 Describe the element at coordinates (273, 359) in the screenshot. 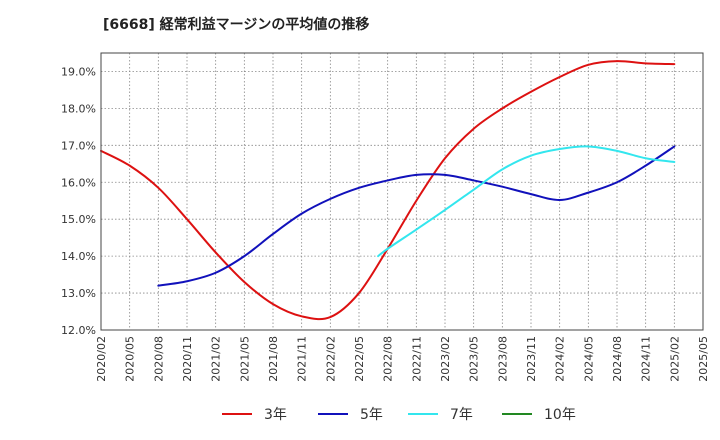

I see `x-tick-label: 2021/08` at that location.